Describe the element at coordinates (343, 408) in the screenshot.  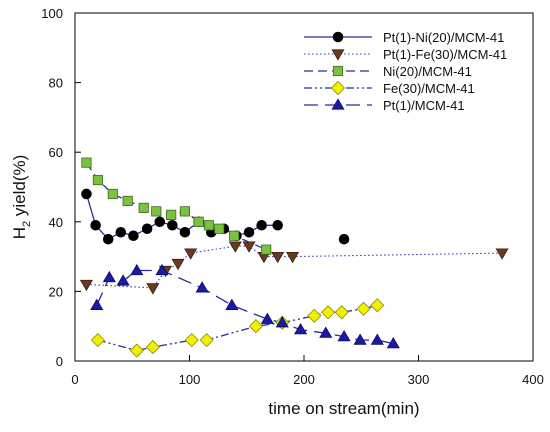
I see `x-axis-label: time on stream(min)` at that location.